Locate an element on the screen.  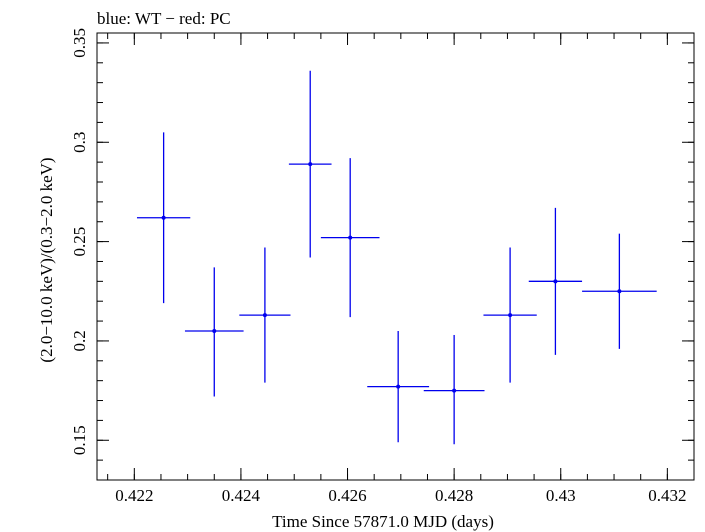
x-tick-label: 0.428 is located at coordinates (454, 495).